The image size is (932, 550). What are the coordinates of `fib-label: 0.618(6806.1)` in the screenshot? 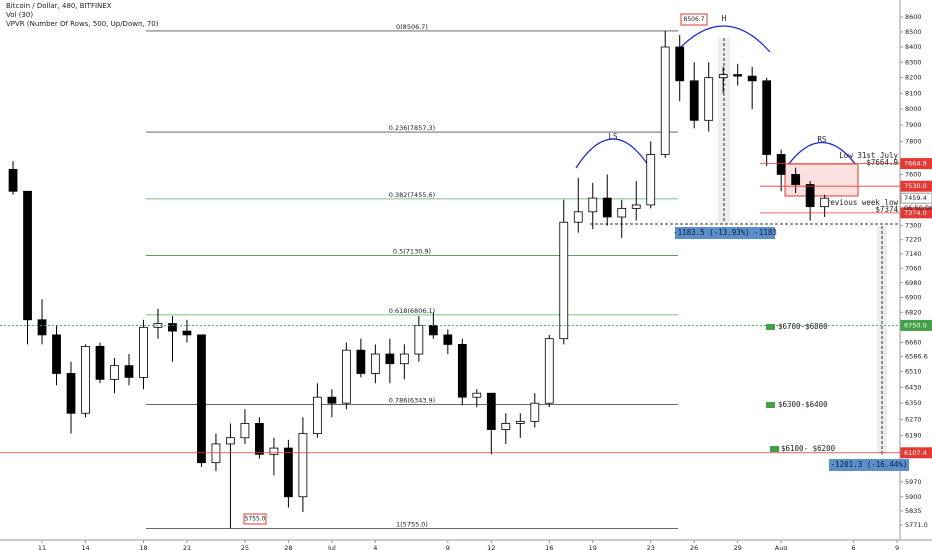 It's located at (412, 311).